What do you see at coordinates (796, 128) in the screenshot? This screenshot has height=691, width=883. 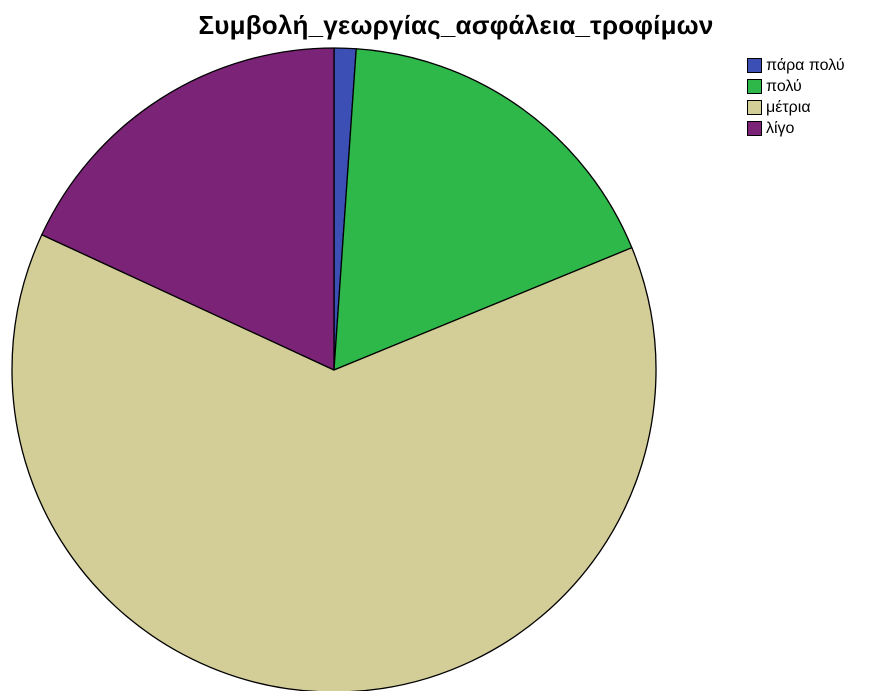 I see `legend-item: λίγο` at bounding box center [796, 128].